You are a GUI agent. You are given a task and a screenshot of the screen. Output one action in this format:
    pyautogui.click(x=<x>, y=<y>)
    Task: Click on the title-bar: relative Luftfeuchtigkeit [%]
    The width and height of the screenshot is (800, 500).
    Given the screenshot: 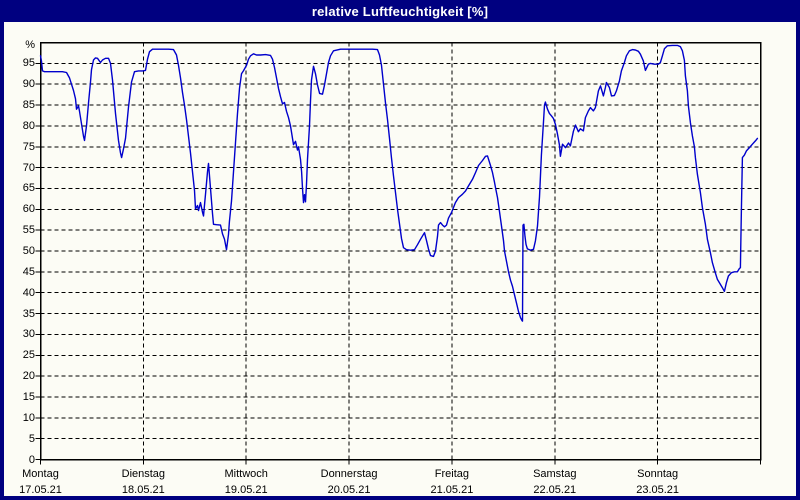 What is the action you would take?
    pyautogui.click(x=400, y=11)
    